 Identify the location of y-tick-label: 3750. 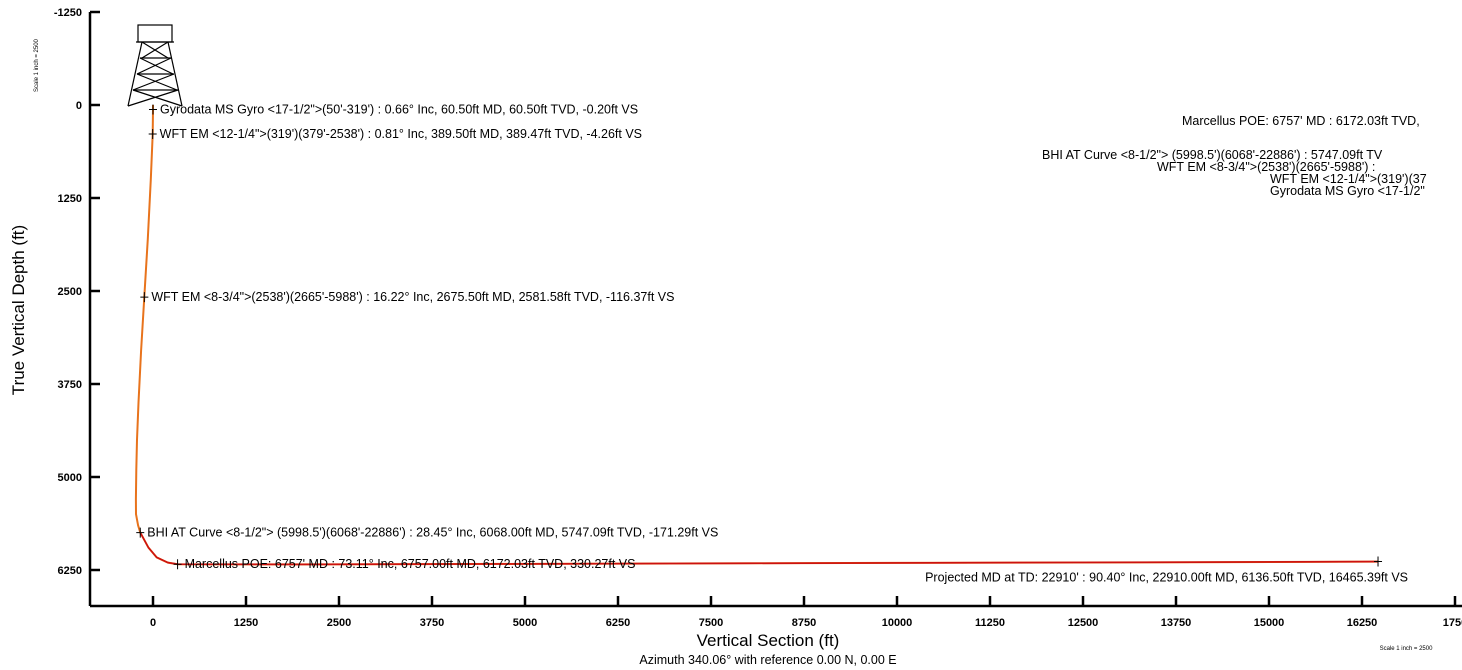
(70, 385).